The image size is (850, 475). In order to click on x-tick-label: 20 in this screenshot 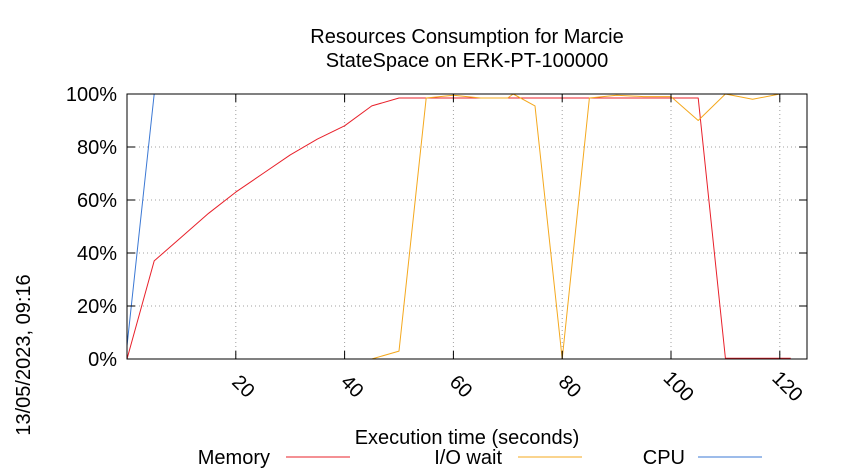, I will do `click(242, 386)`.